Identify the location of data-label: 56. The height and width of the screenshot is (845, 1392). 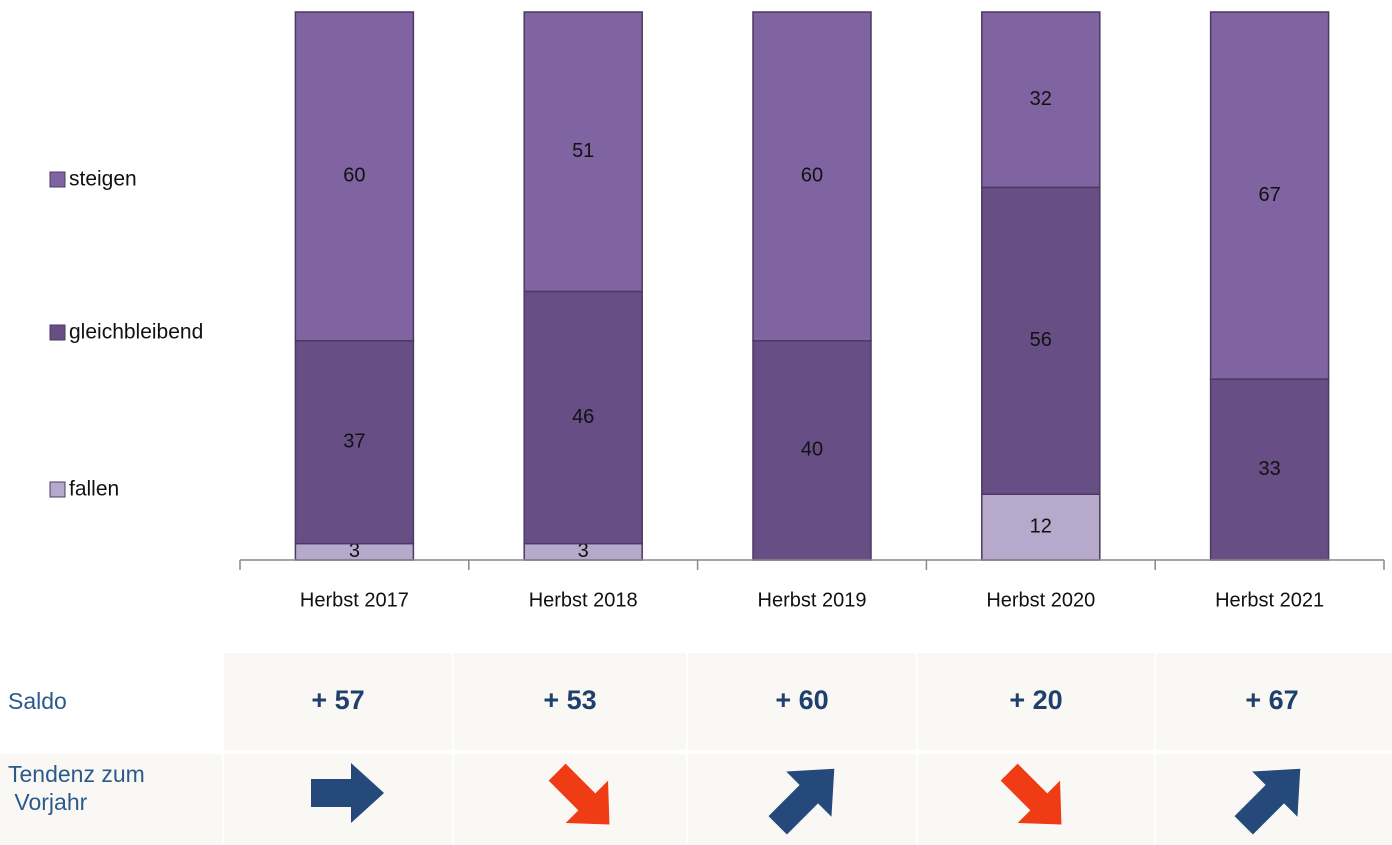
(1041, 340).